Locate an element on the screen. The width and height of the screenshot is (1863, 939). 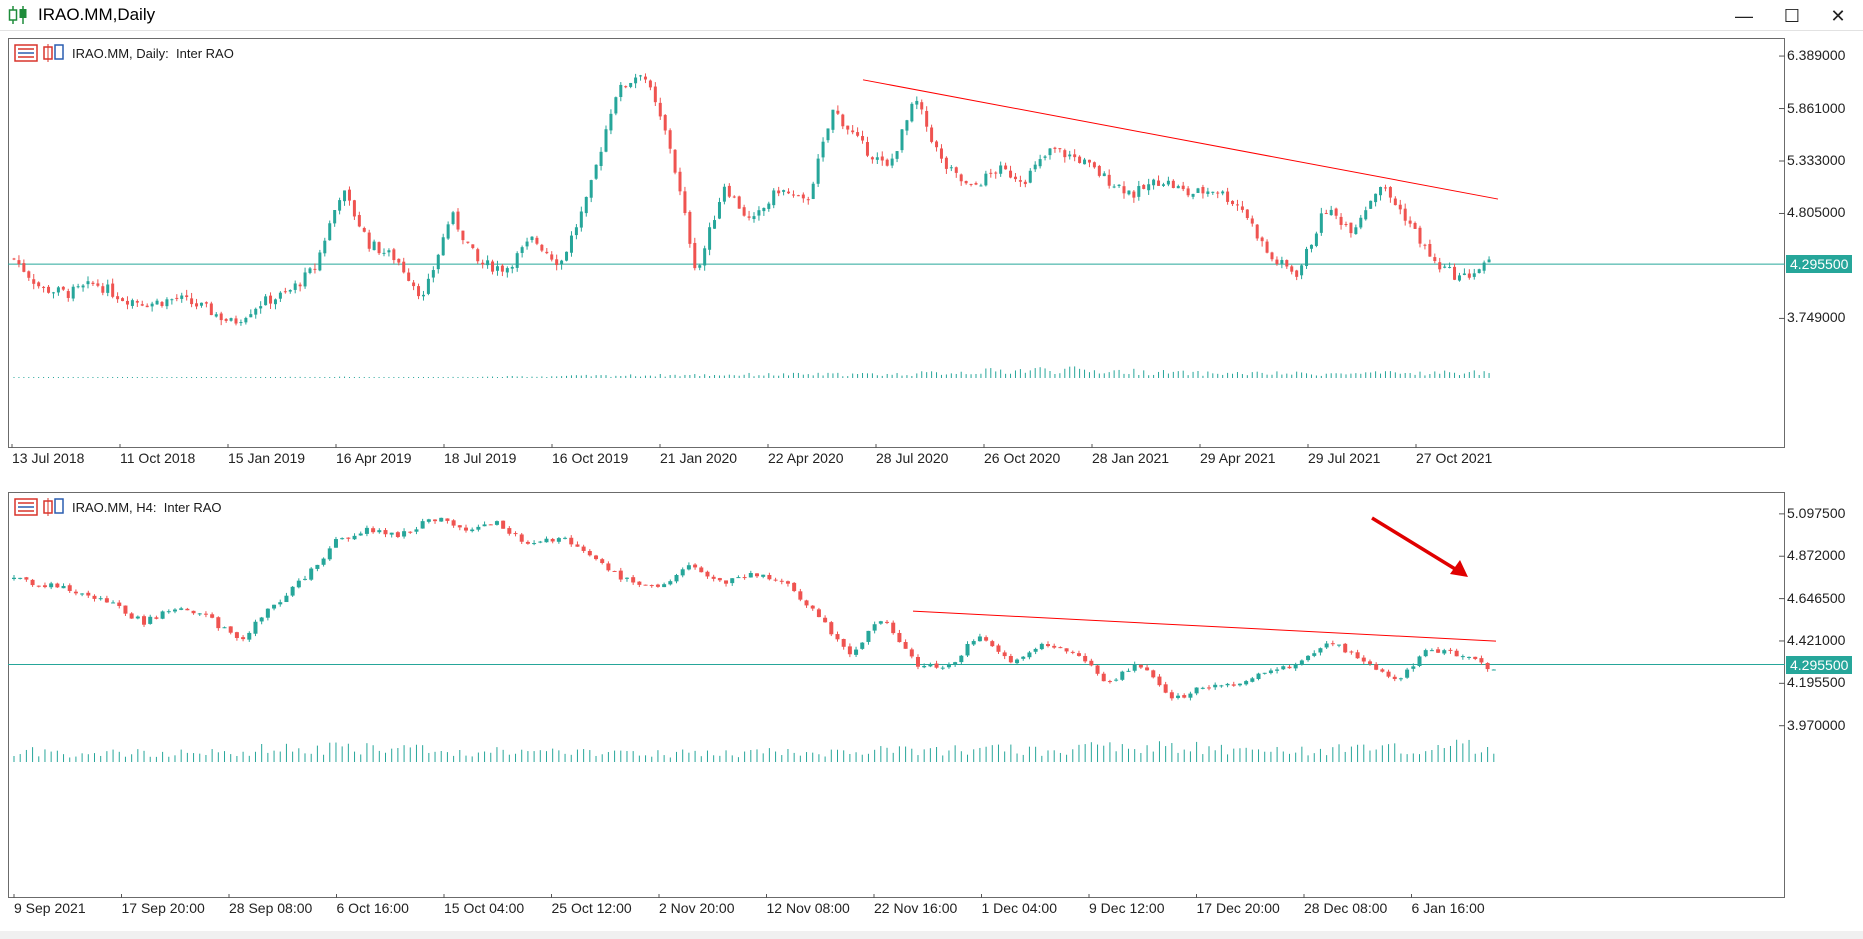
x-tick-label: 15 Jan 2019 is located at coordinates (267, 458).